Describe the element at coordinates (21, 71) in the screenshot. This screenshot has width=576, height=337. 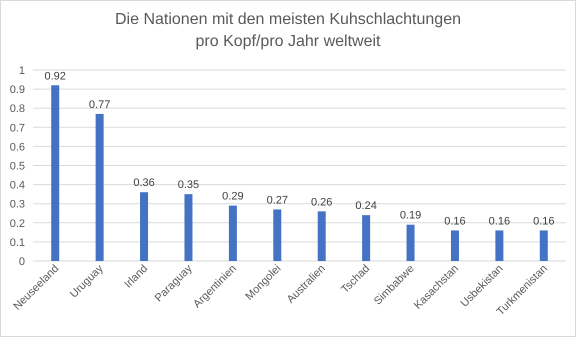
I see `y-tick-label: 1` at that location.